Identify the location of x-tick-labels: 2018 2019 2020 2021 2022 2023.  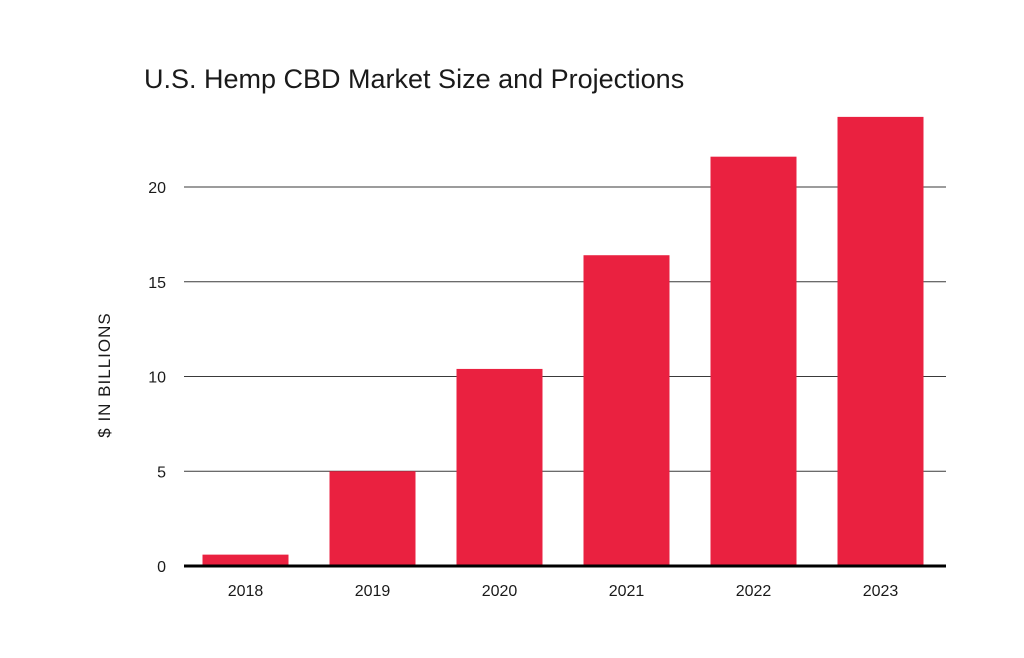
(563, 591).